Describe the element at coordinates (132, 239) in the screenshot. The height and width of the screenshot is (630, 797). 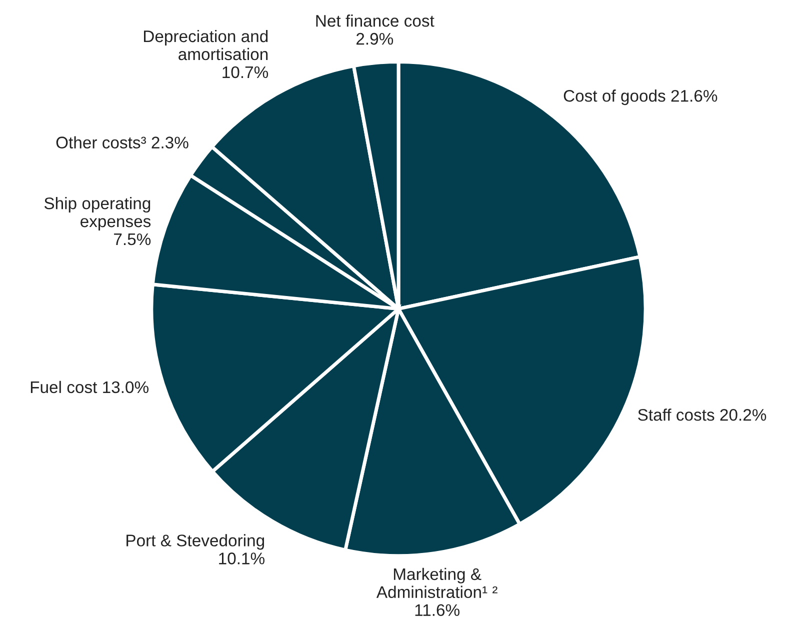
I see `data-label: 7.5%` at that location.